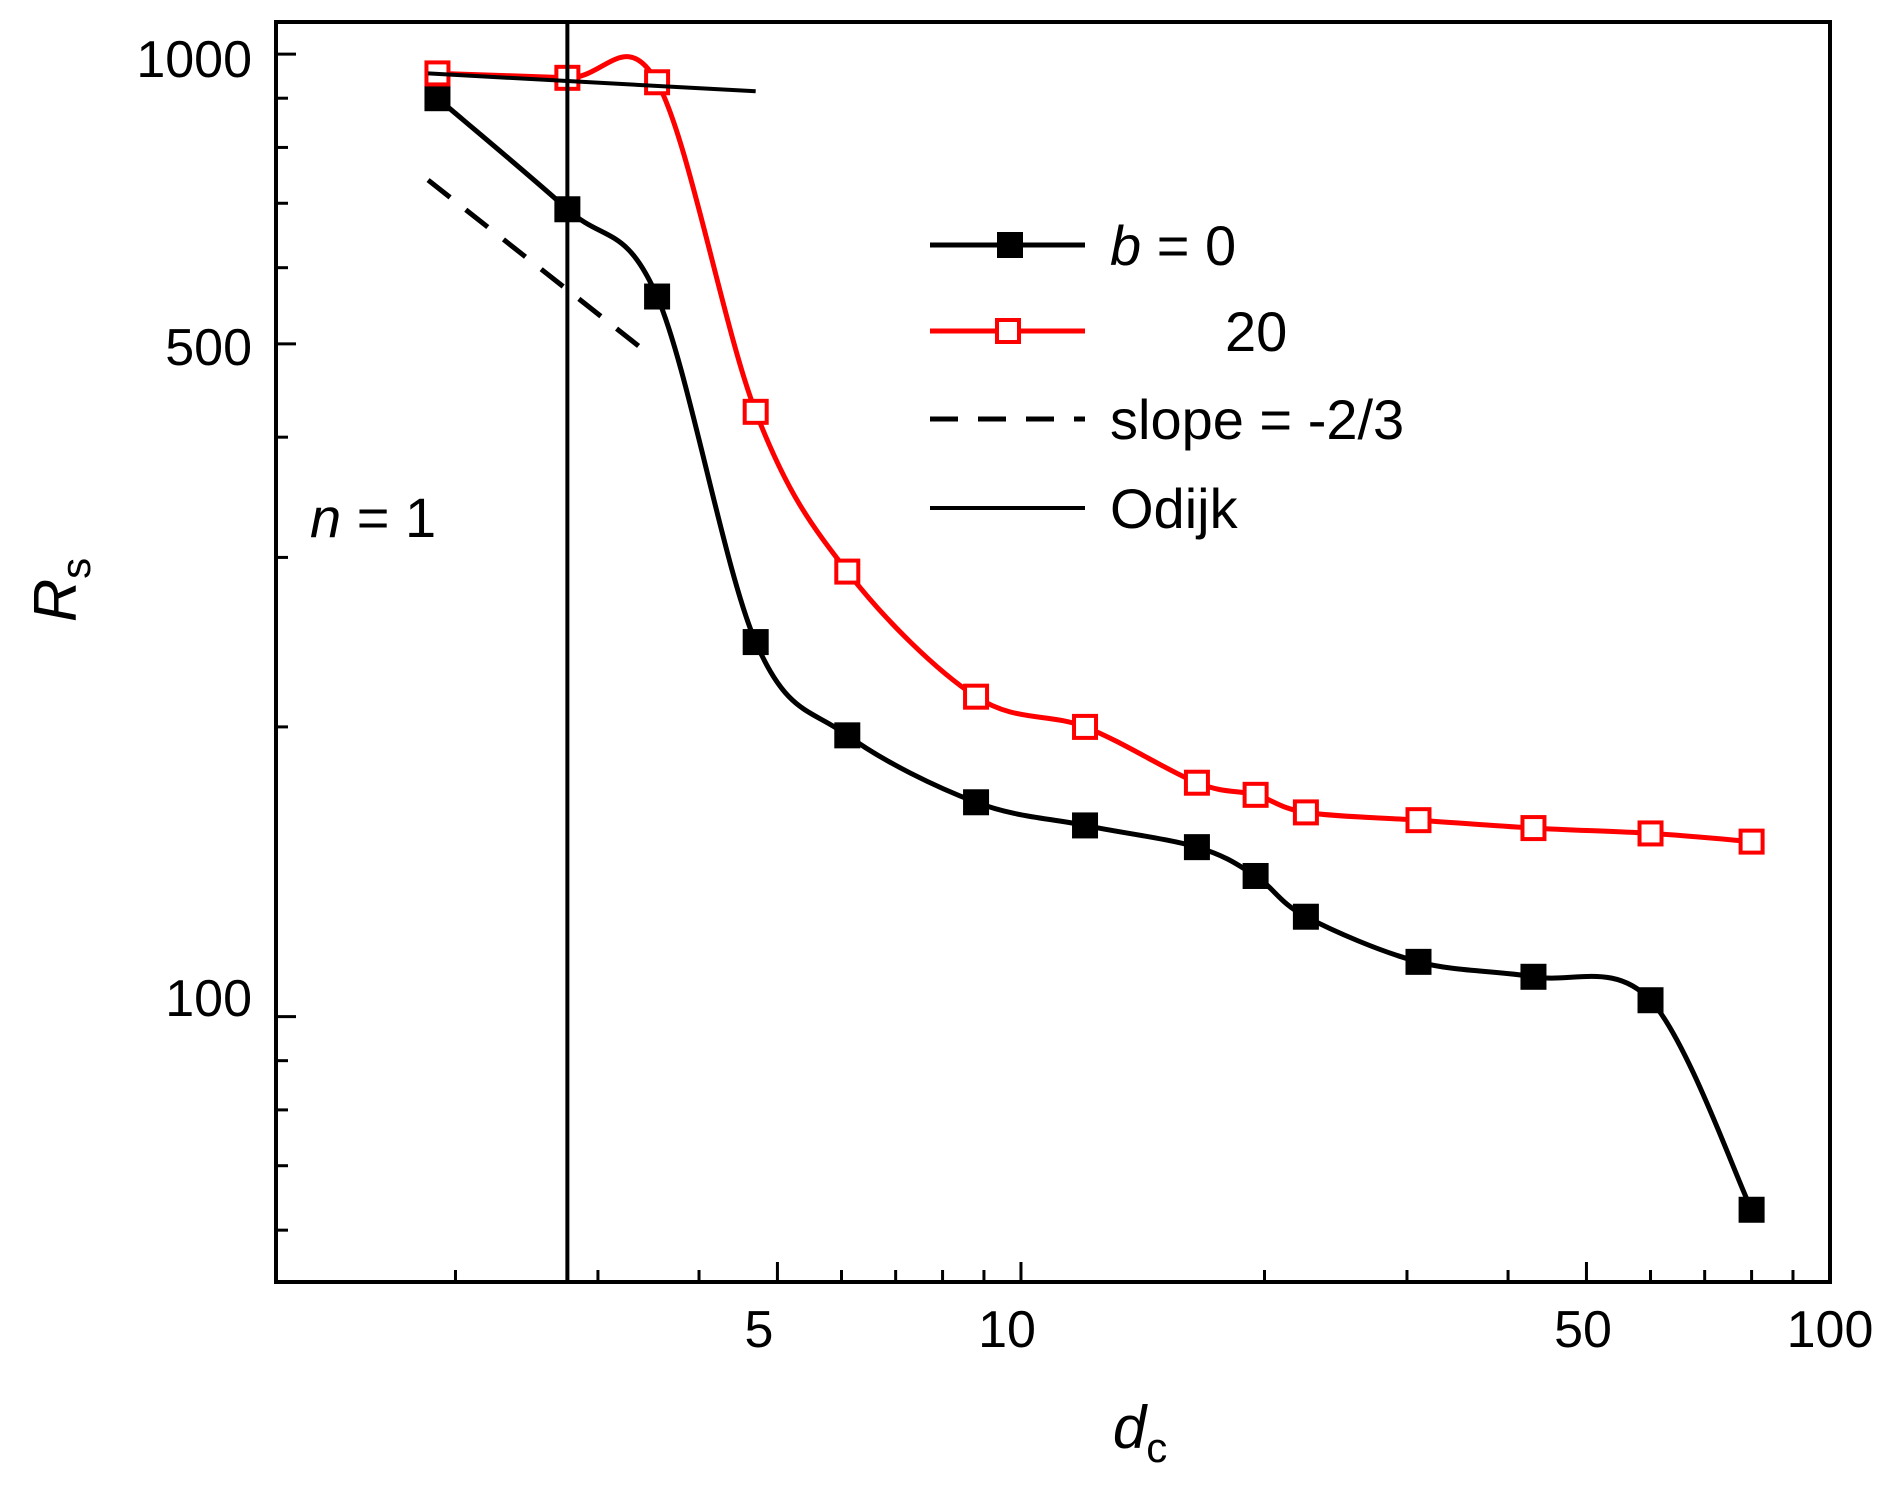 The width and height of the screenshot is (1898, 1493). I want to click on legend-label-b20: 20, so click(1256, 331).